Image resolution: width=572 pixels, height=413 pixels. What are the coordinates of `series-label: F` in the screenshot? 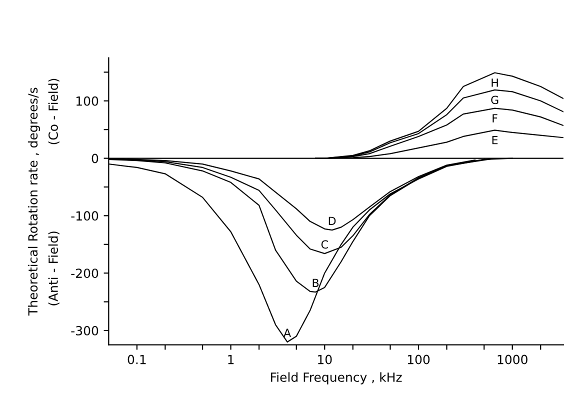 It's located at (495, 118).